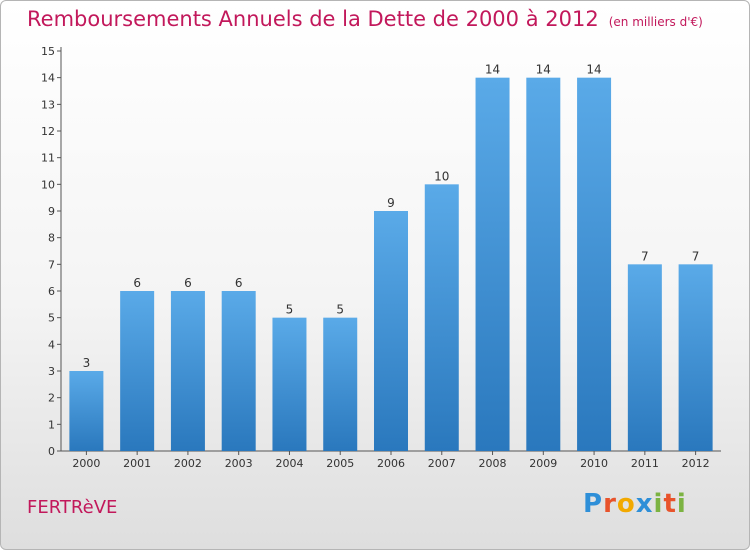  Describe the element at coordinates (51, 238) in the screenshot. I see `y-tick-label: 8` at that location.